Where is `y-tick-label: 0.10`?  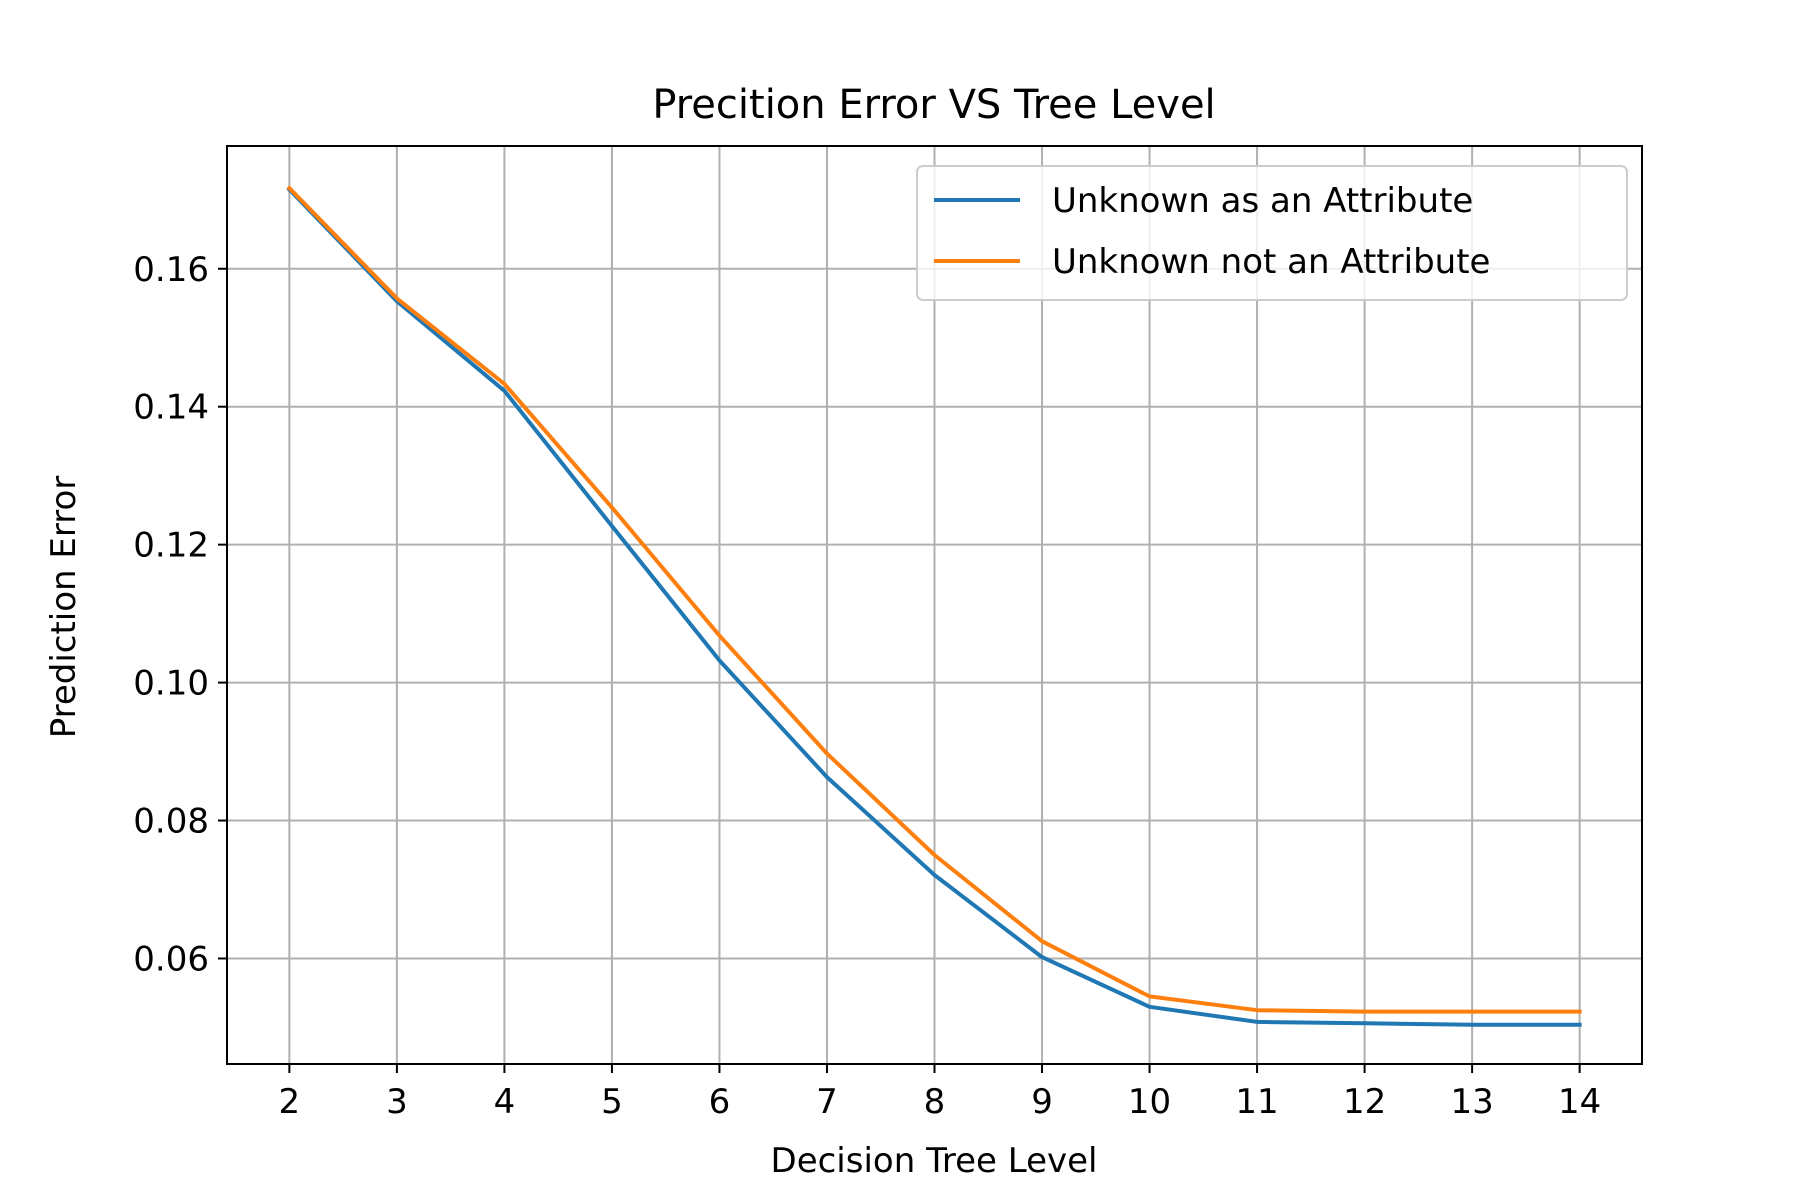
y-tick-label: 0.10 is located at coordinates (171, 684).